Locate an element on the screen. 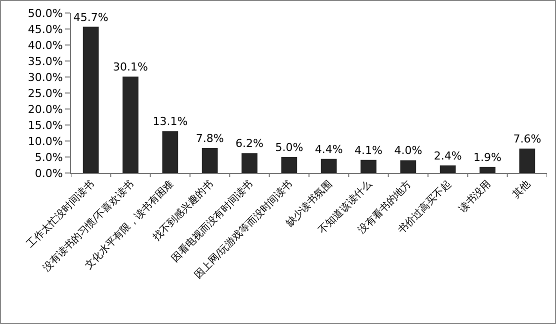  y-tick-label: 20.0% is located at coordinates (45, 109).